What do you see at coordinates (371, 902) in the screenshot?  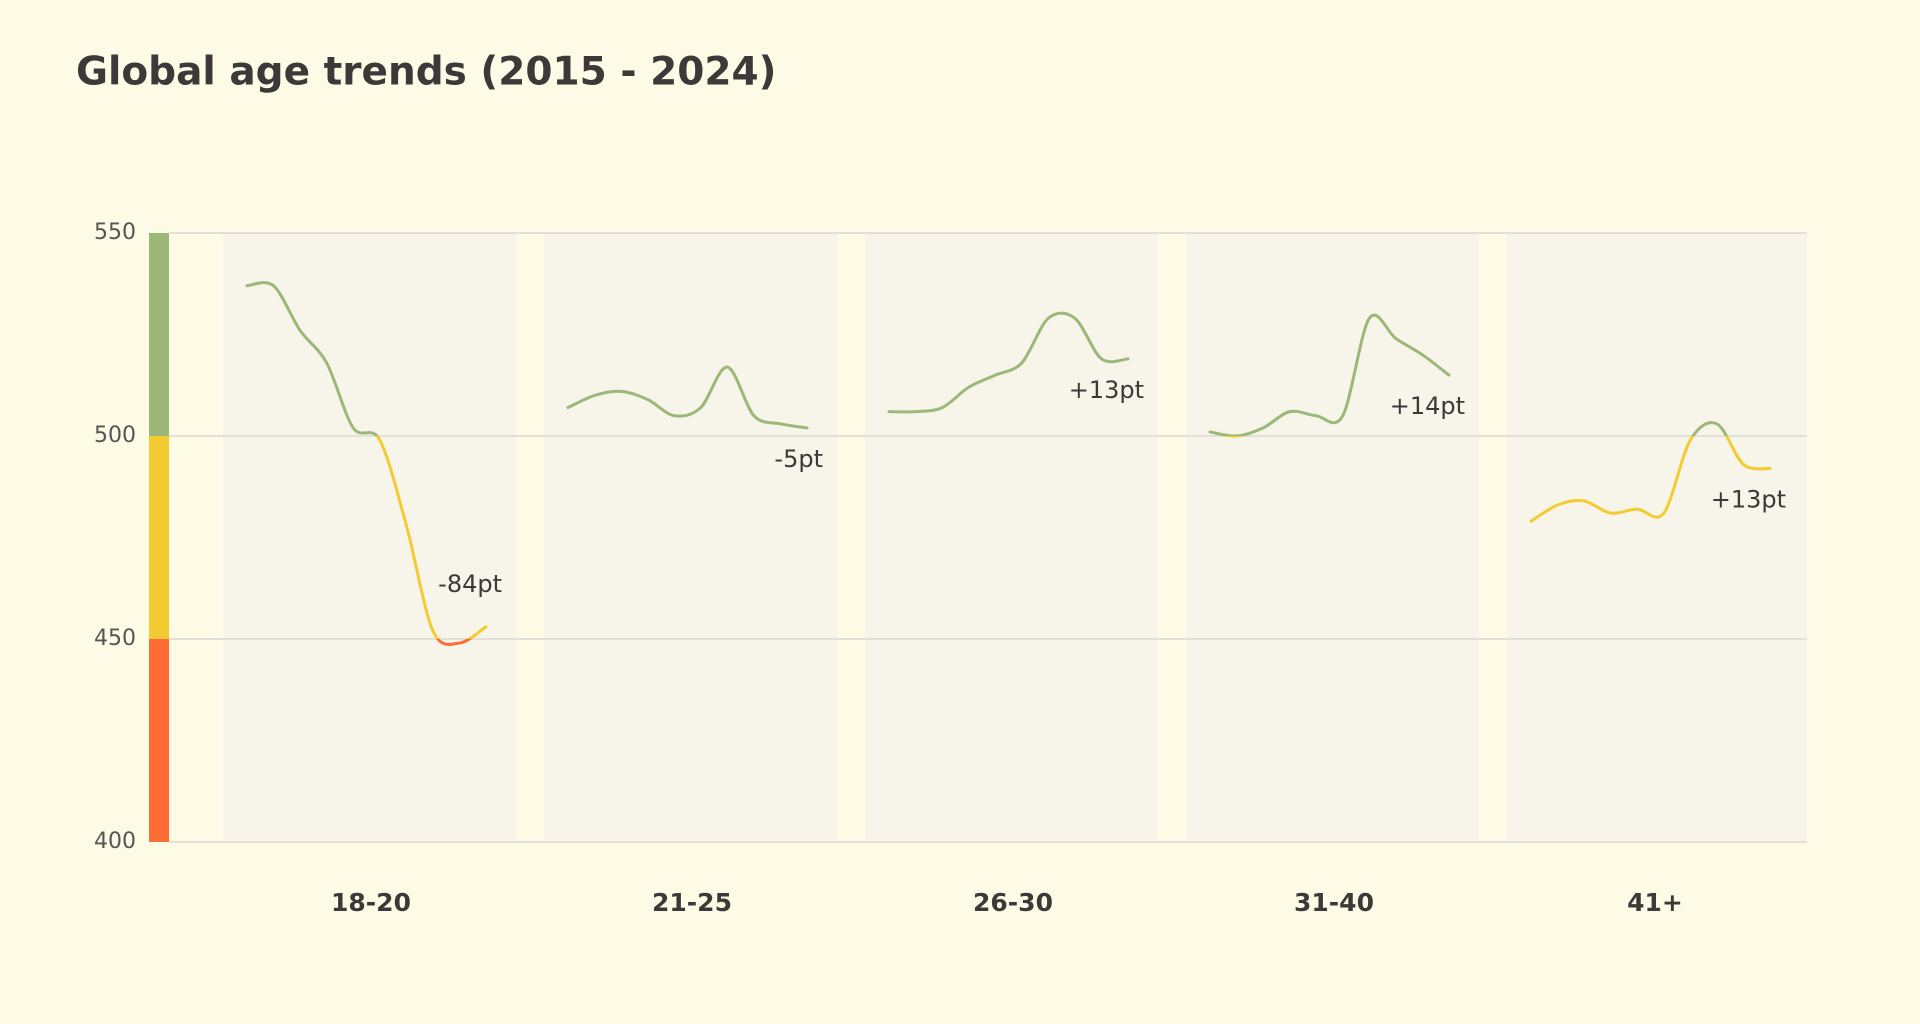 I see `x-category-label: 18-20` at bounding box center [371, 902].